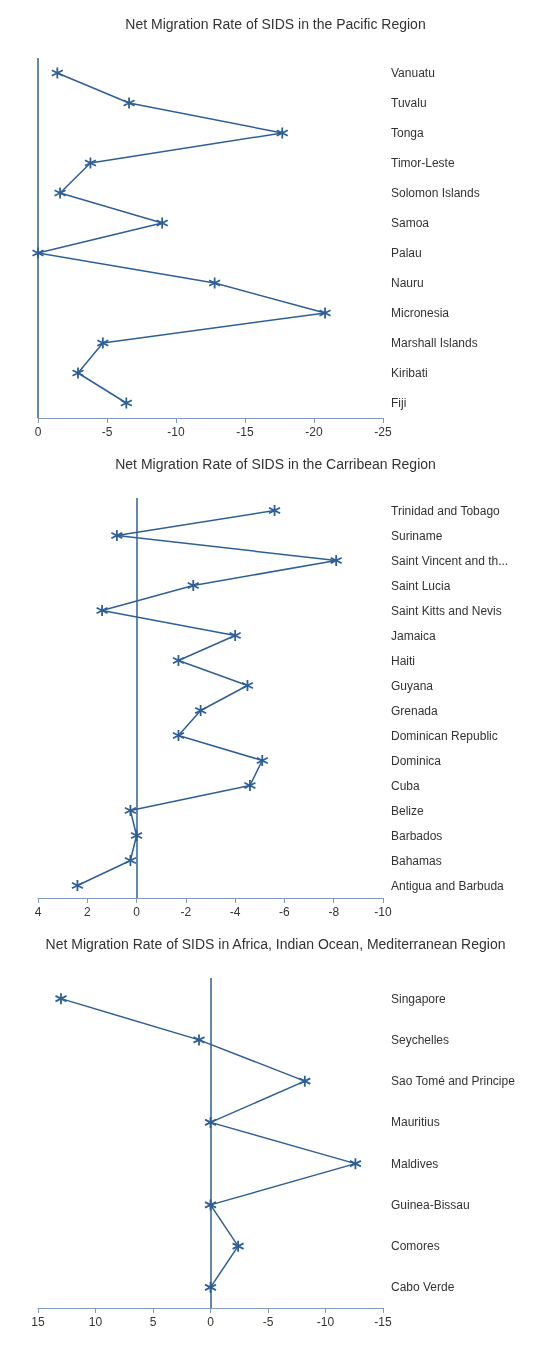 The width and height of the screenshot is (551, 1357). Describe the element at coordinates (95, 1322) in the screenshot. I see `x-tick-label: 10` at that location.